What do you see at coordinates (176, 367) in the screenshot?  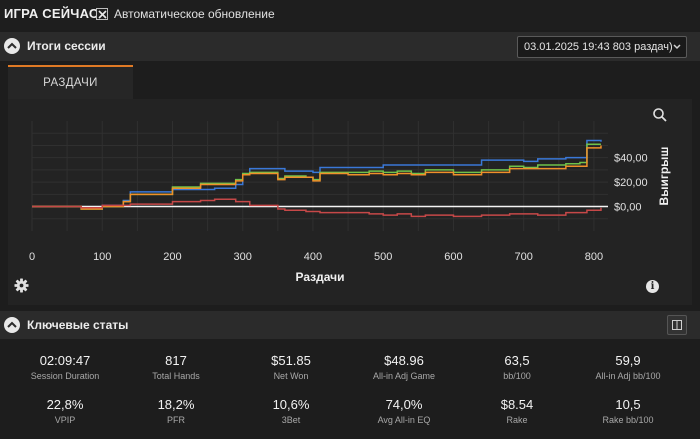 I see `stat-total-hands: 817 Total Hands` at bounding box center [176, 367].